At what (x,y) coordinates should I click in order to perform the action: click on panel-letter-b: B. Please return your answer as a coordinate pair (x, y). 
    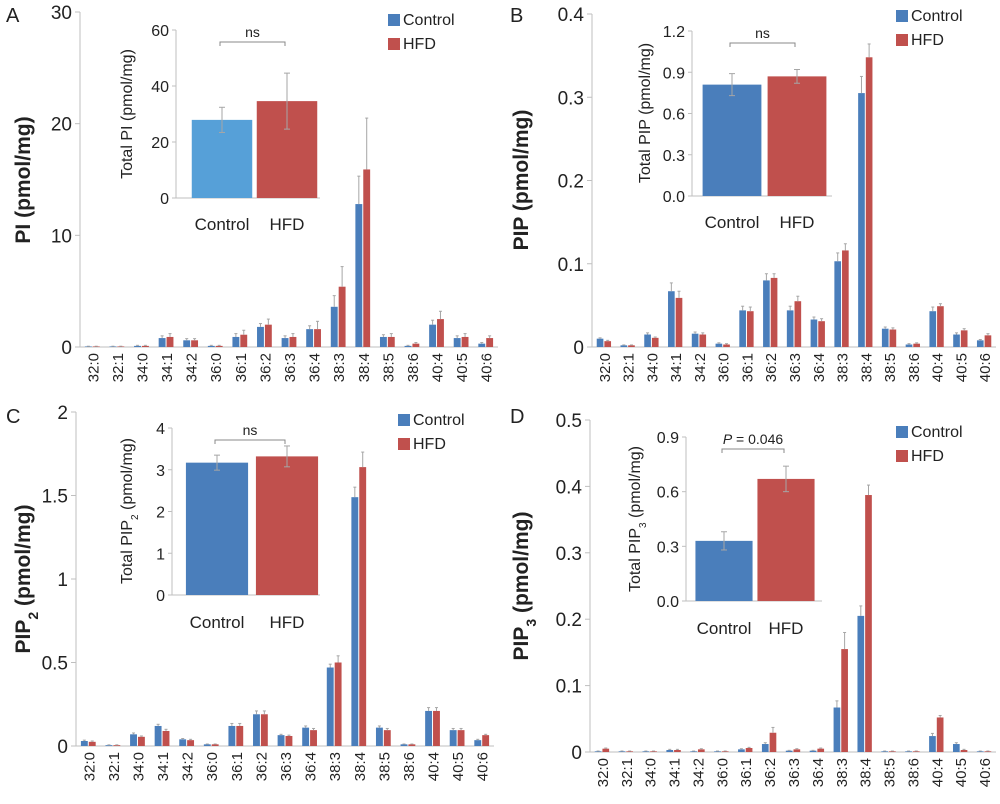
    Looking at the image, I should click on (516, 16).